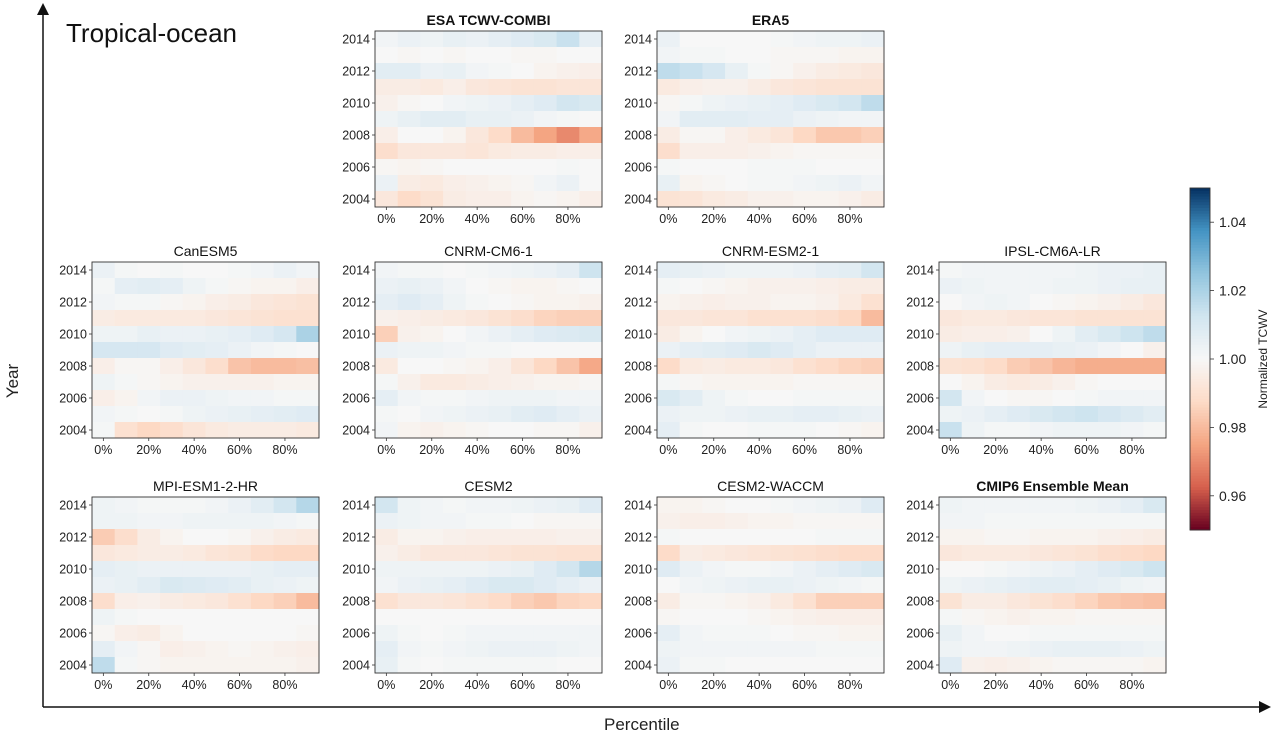  What do you see at coordinates (950, 685) in the screenshot?
I see `x-tick-label: 0%` at bounding box center [950, 685].